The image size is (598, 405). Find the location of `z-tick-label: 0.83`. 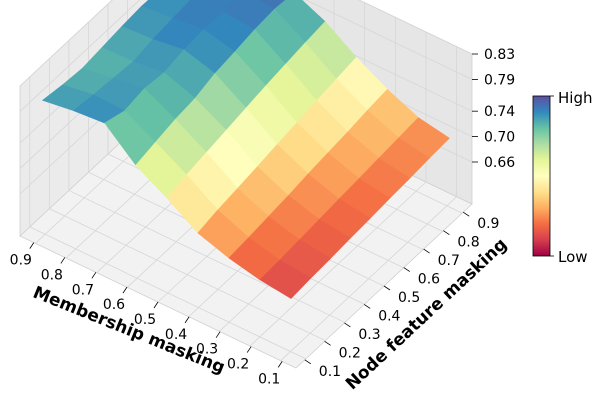

z-tick-label: 0.83 is located at coordinates (499, 55).